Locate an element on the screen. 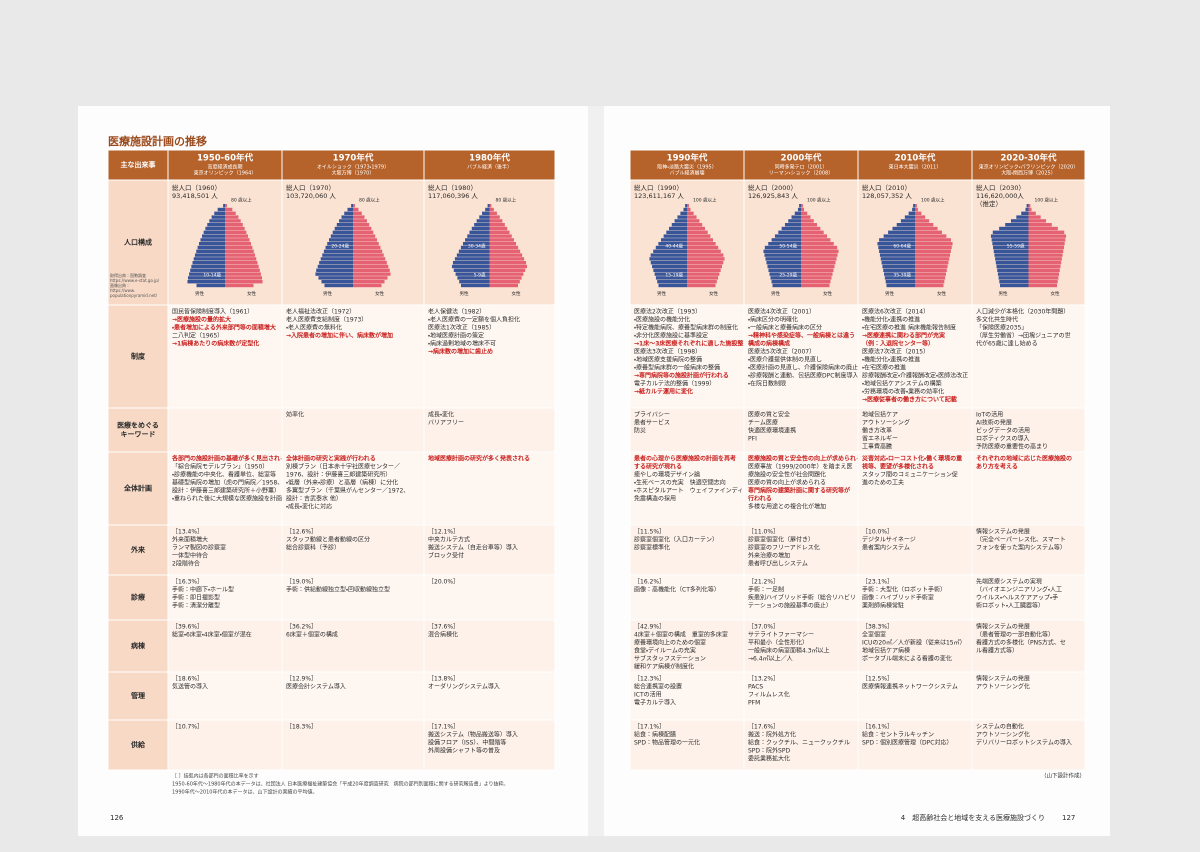 This screenshot has height=852, width=1200. female-label: 女性 is located at coordinates (713, 293).